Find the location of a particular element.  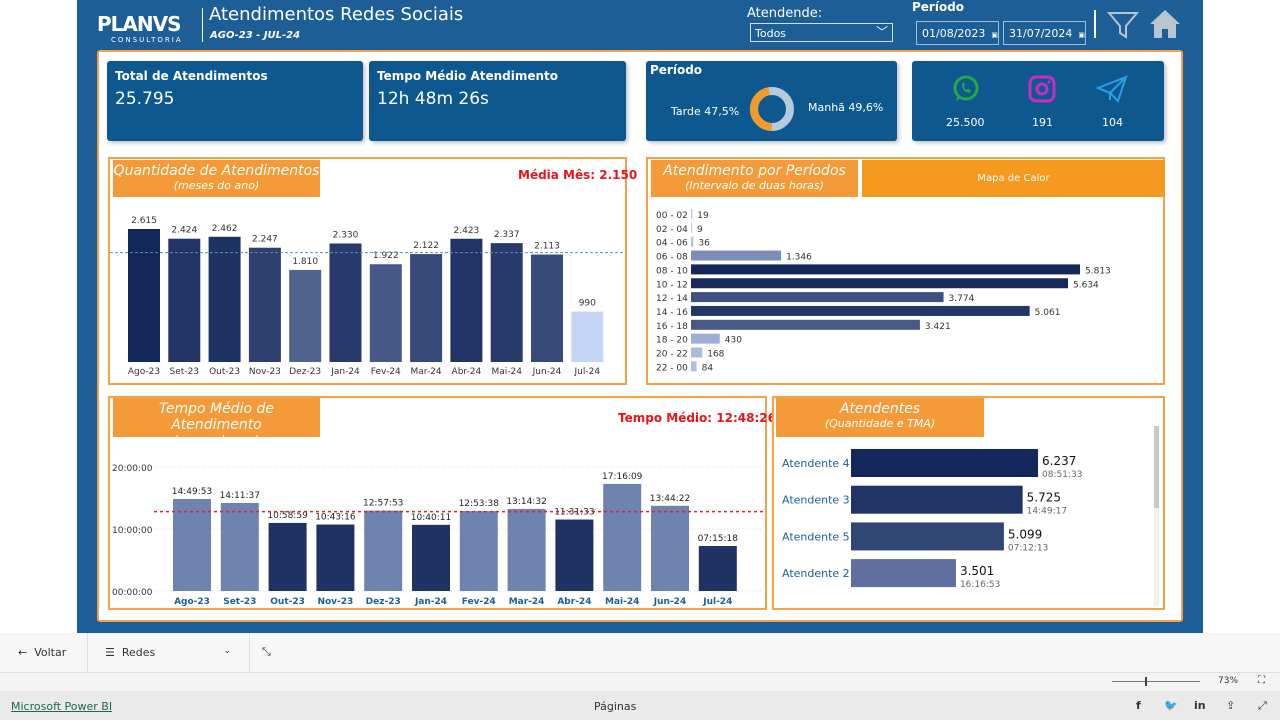

data-label: 14:11:37 is located at coordinates (240, 496).